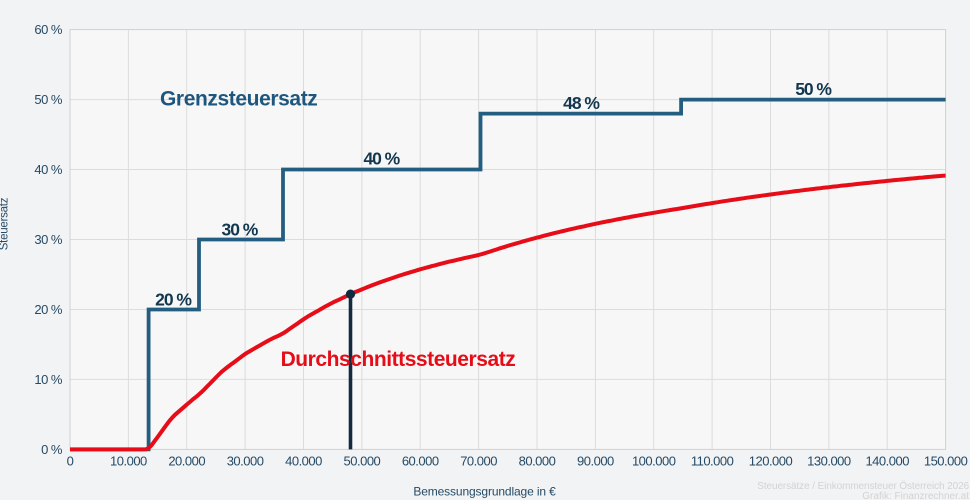 This screenshot has height=500, width=970. What do you see at coordinates (362, 461) in the screenshot?
I see `svg-text: 50.000` at bounding box center [362, 461].